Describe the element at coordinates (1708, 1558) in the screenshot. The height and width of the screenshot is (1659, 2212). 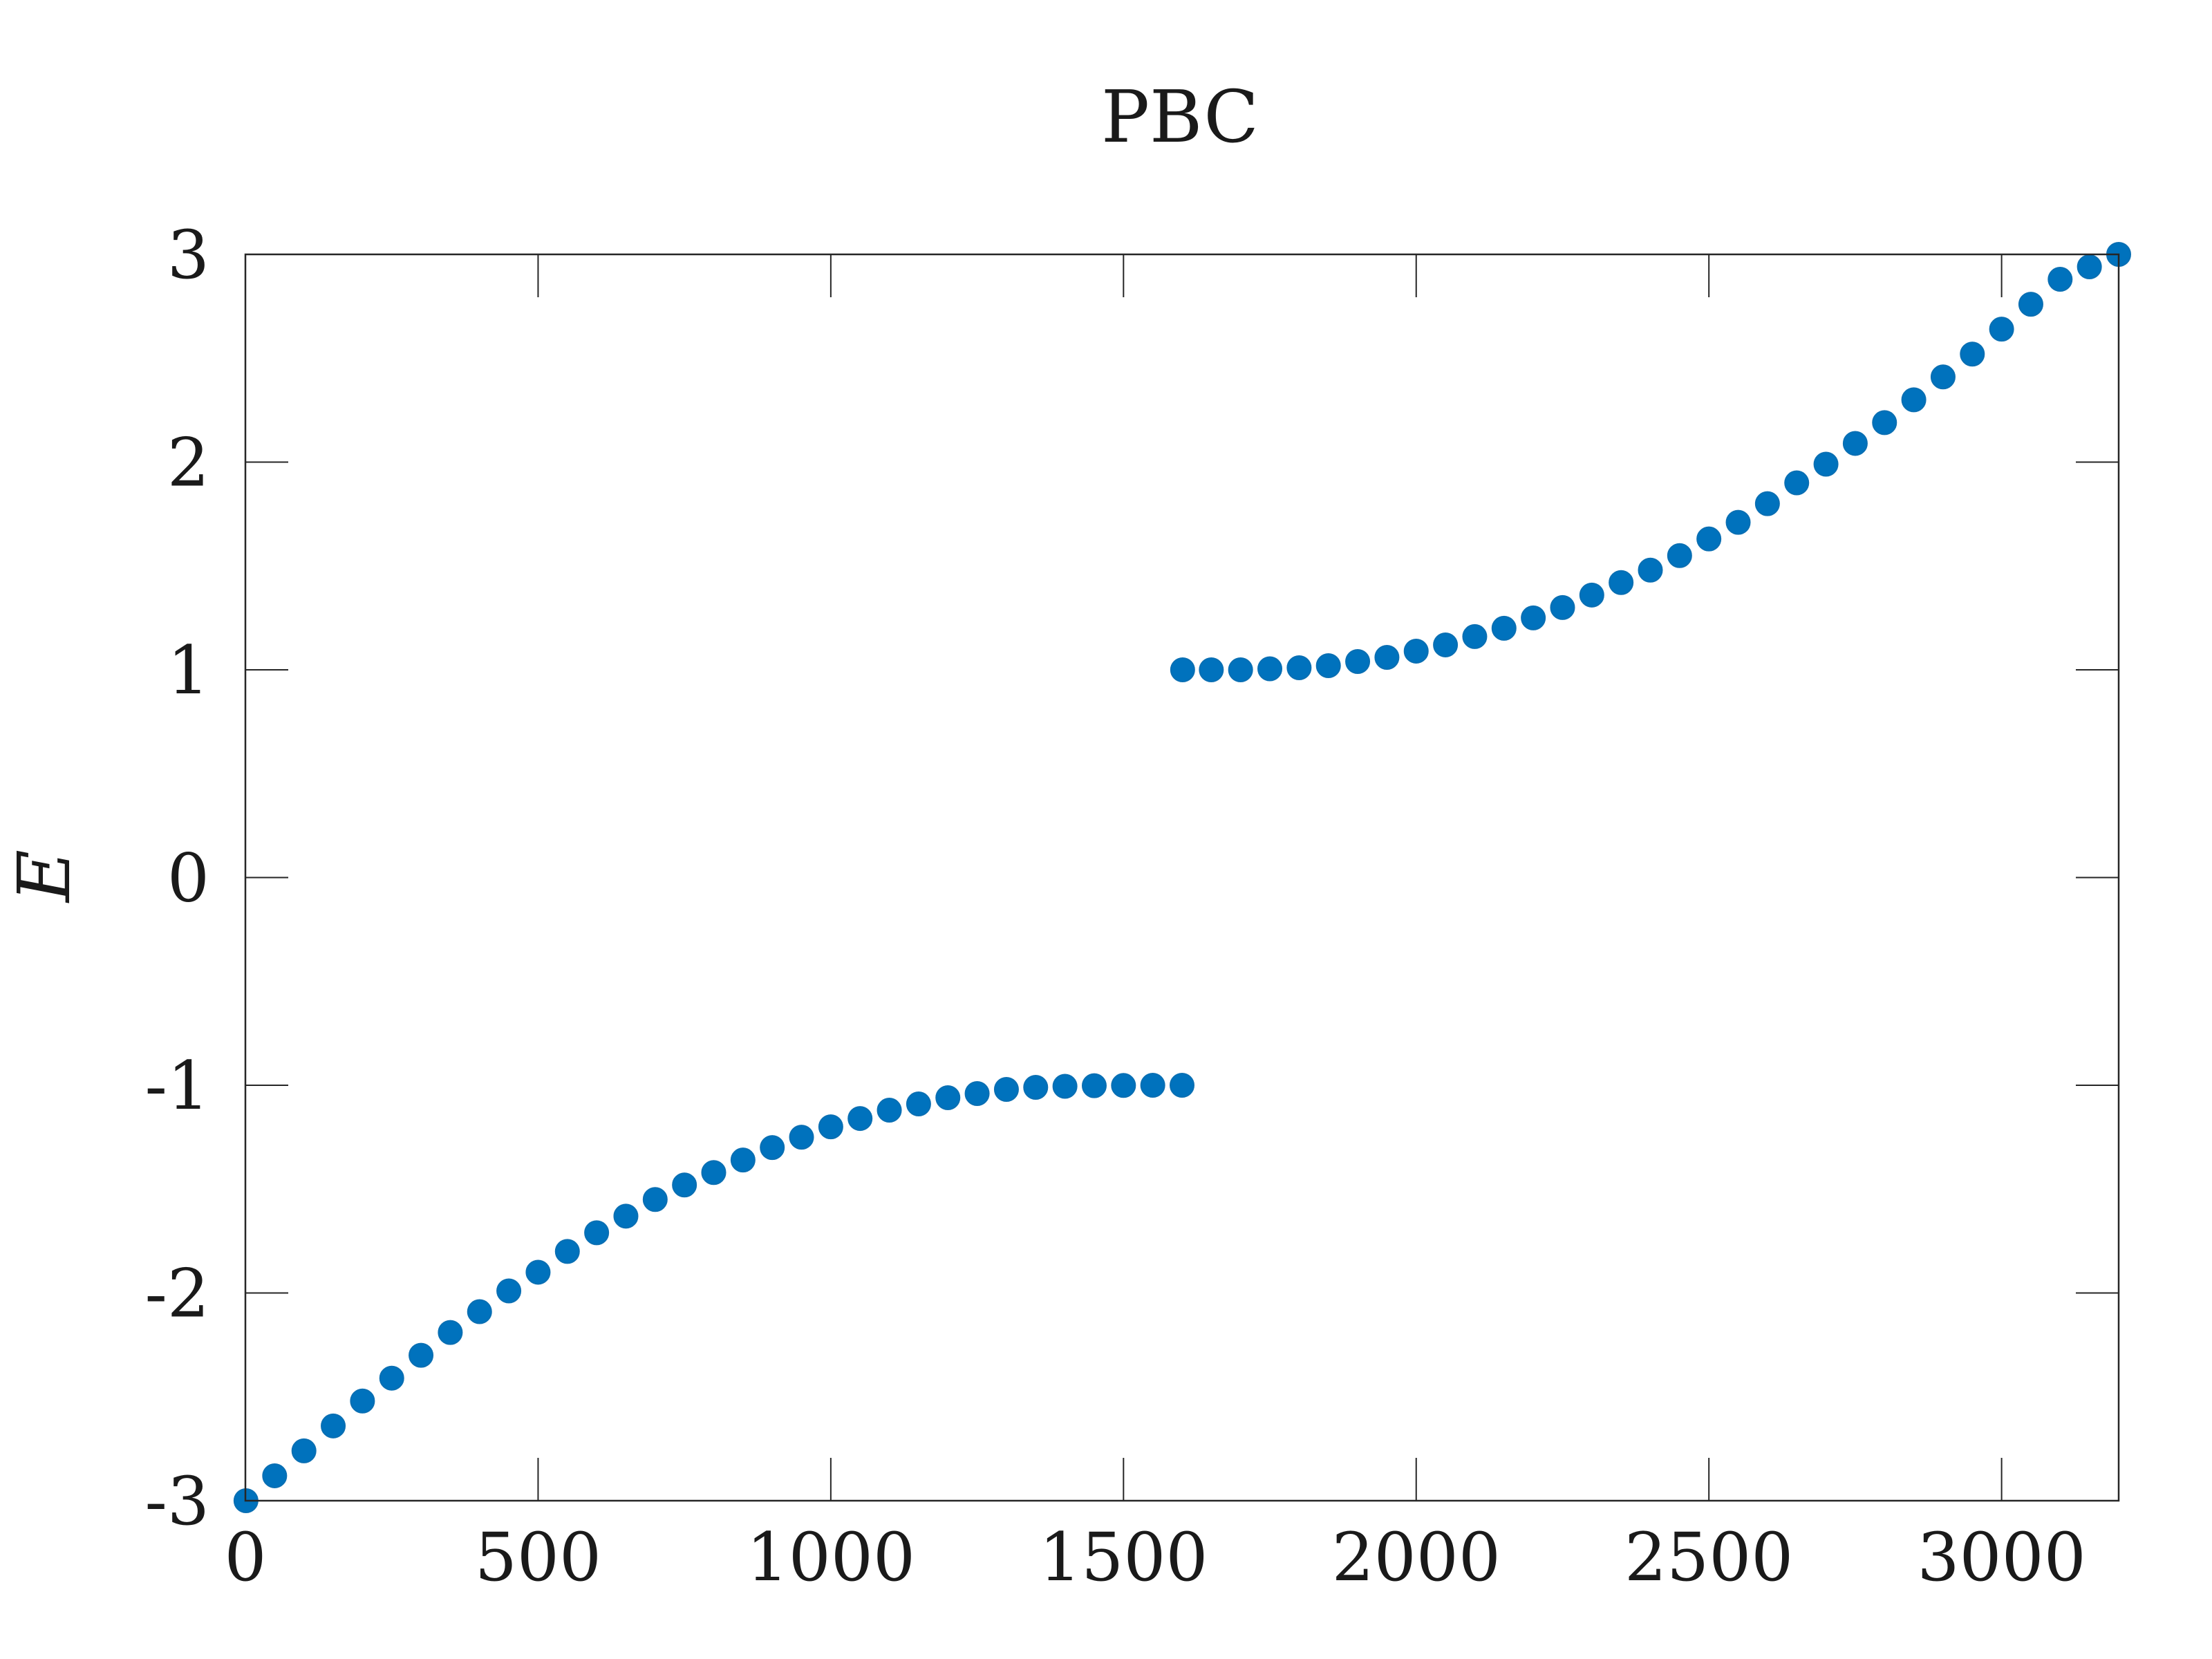
I see `x-tick-label: 2500` at that location.